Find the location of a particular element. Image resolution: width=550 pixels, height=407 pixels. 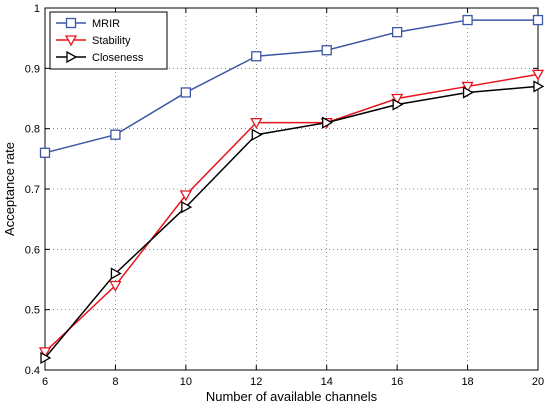

legend-label-closeness: Closeness is located at coordinates (118, 58).